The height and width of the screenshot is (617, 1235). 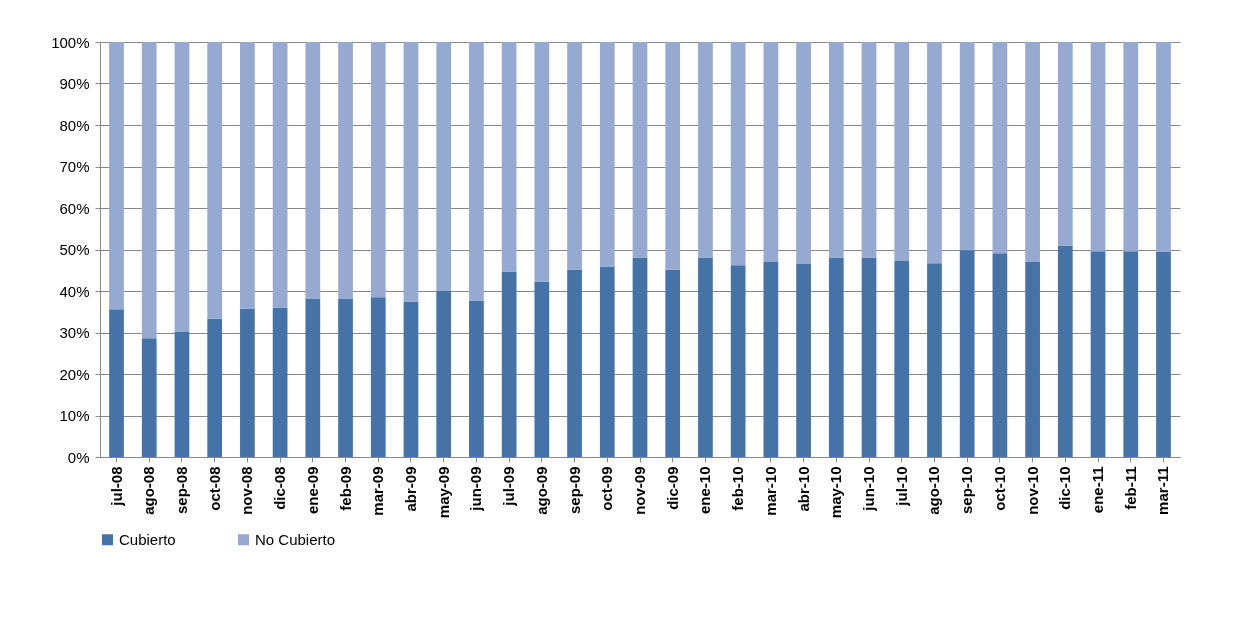 I want to click on x-tick-label: mar-10, so click(x=770, y=491).